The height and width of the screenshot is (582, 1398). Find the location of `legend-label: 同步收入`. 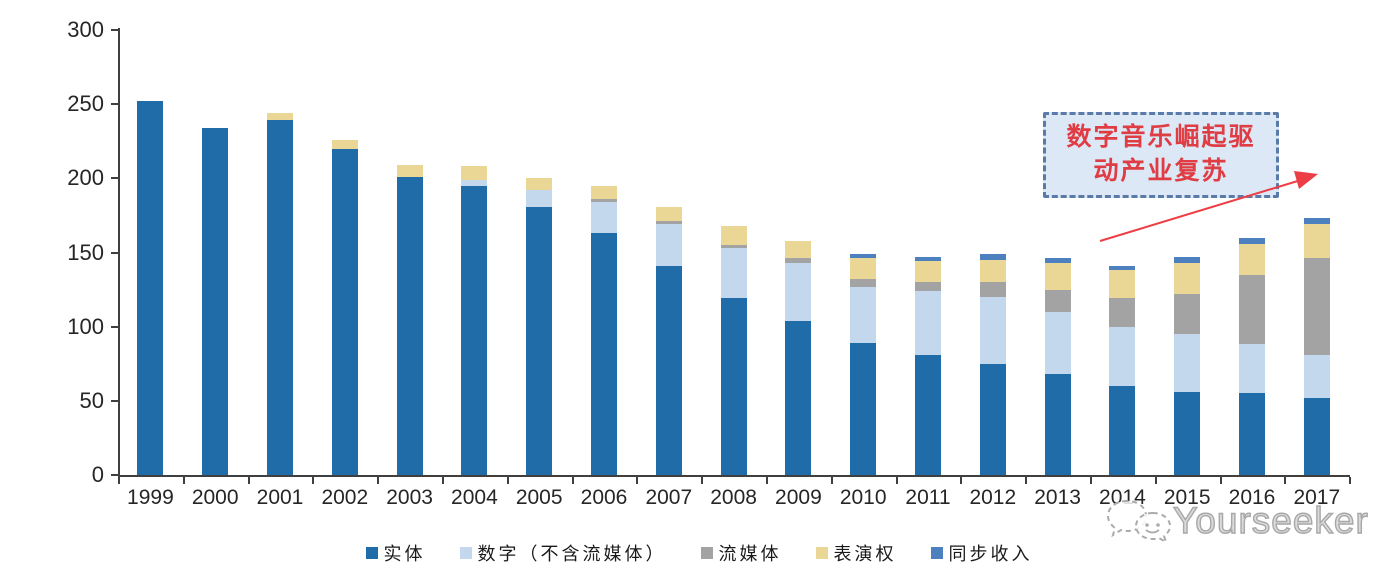

legend-label: 同步收入 is located at coordinates (990, 554).